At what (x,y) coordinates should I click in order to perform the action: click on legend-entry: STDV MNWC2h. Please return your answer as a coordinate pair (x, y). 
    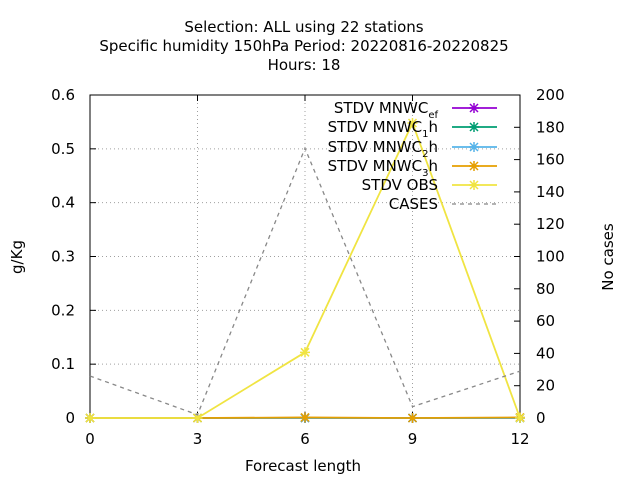
    Looking at the image, I should click on (412, 149).